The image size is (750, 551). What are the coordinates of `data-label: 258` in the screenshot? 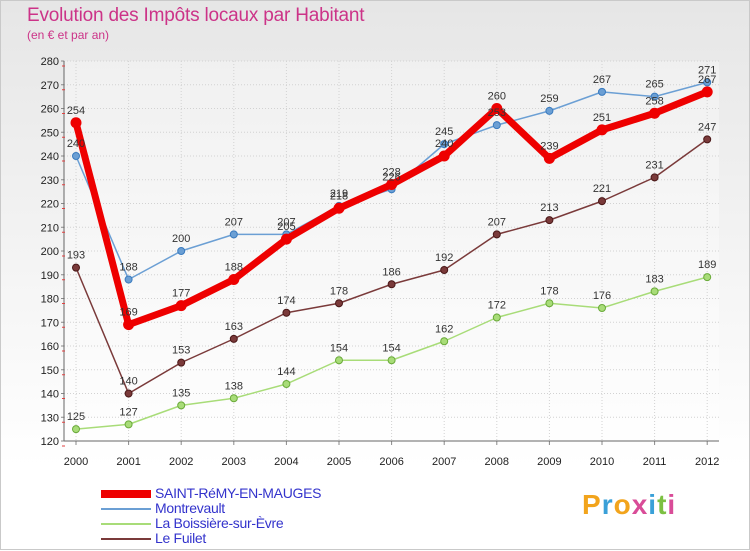 It's located at (654, 101).